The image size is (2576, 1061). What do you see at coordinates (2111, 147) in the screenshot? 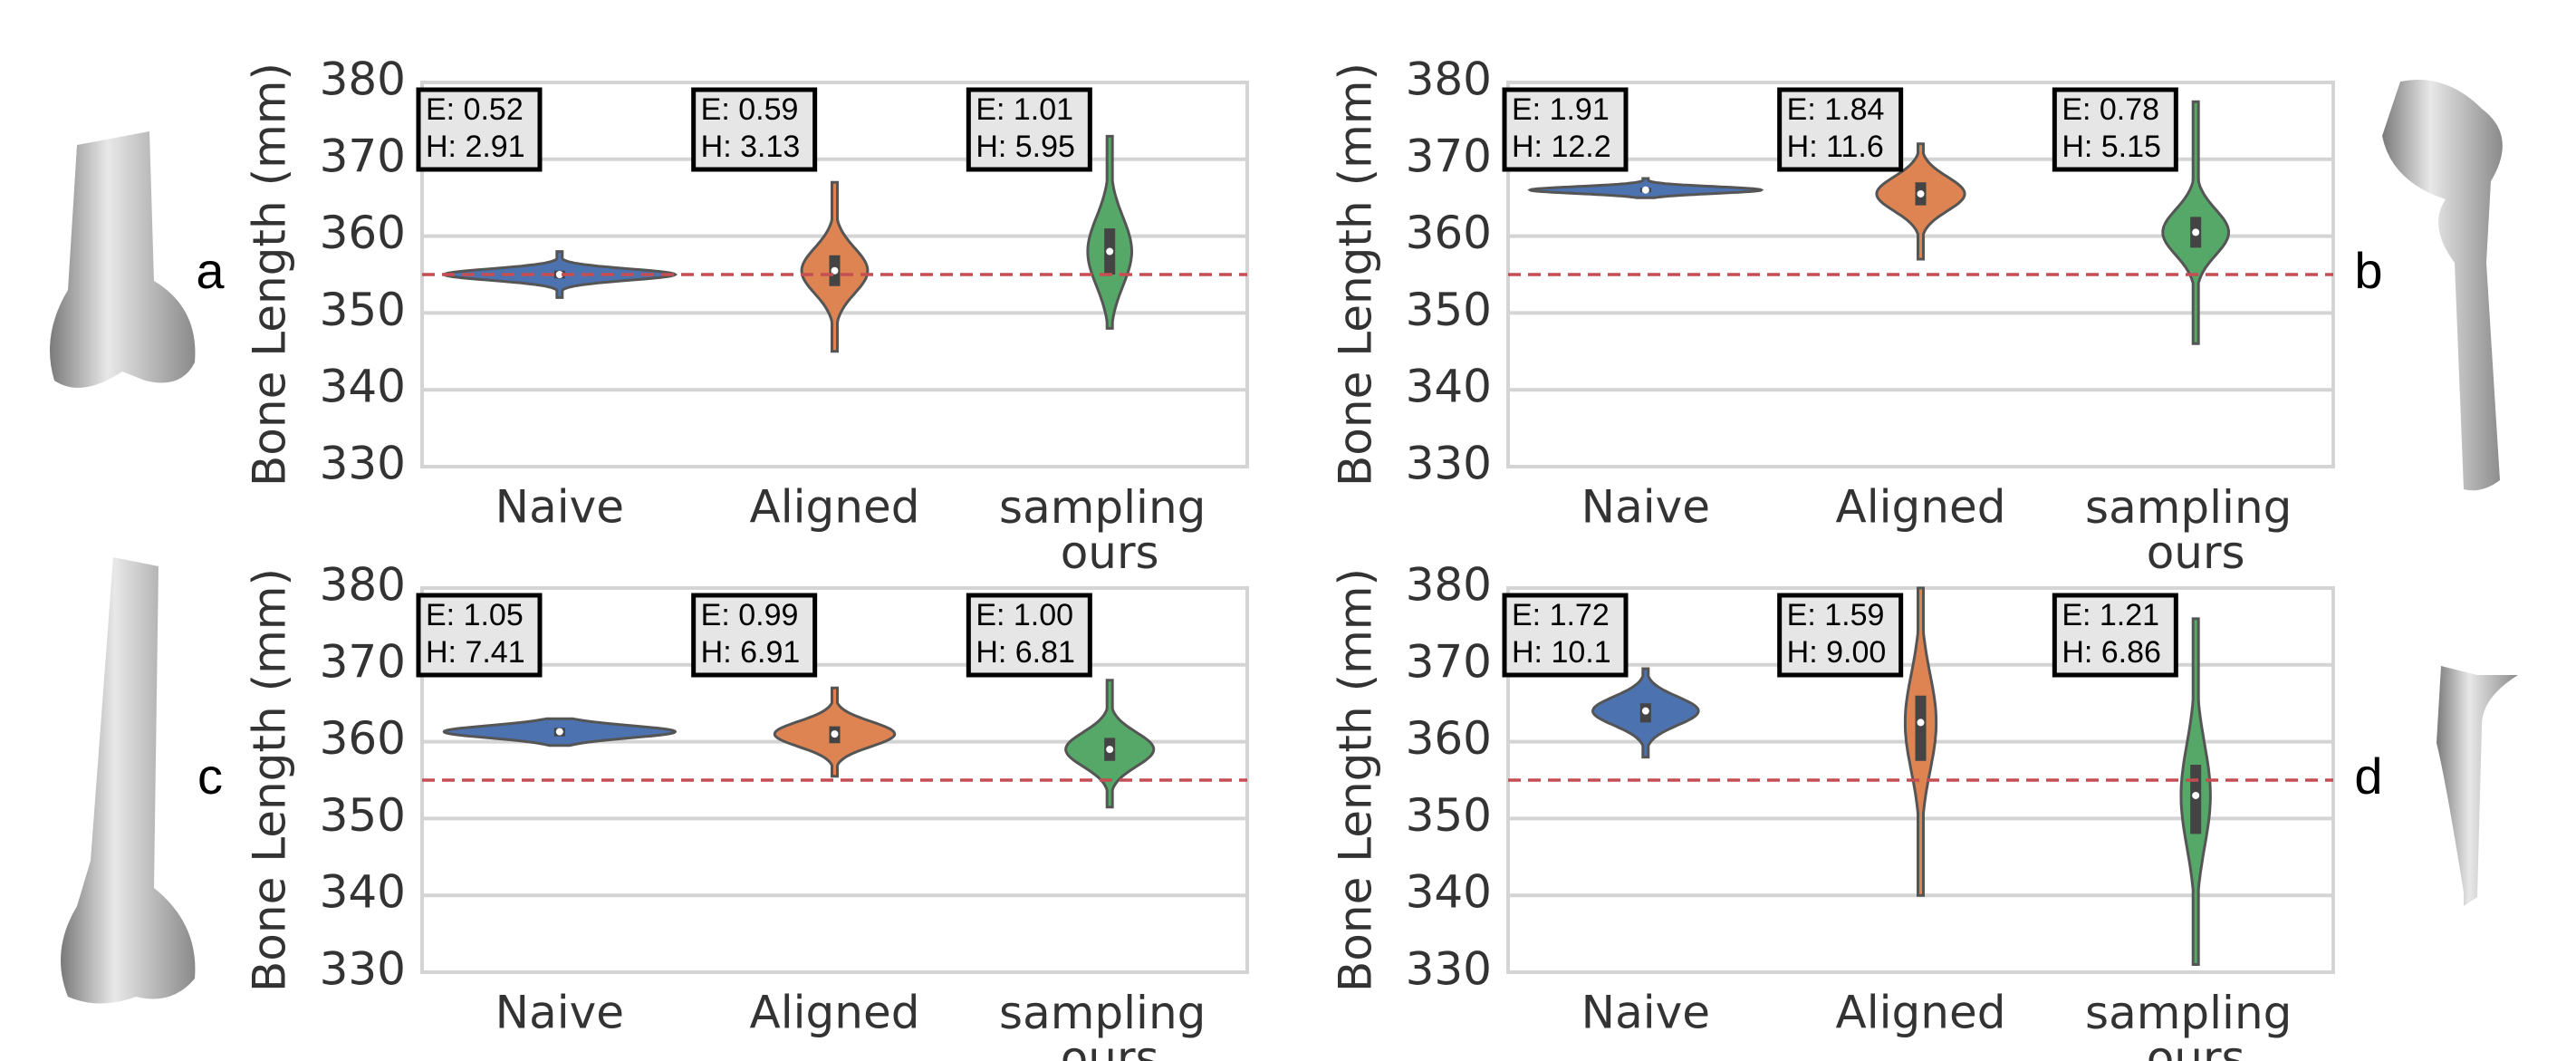
I see `annotation-text: H: 5.15` at bounding box center [2111, 147].